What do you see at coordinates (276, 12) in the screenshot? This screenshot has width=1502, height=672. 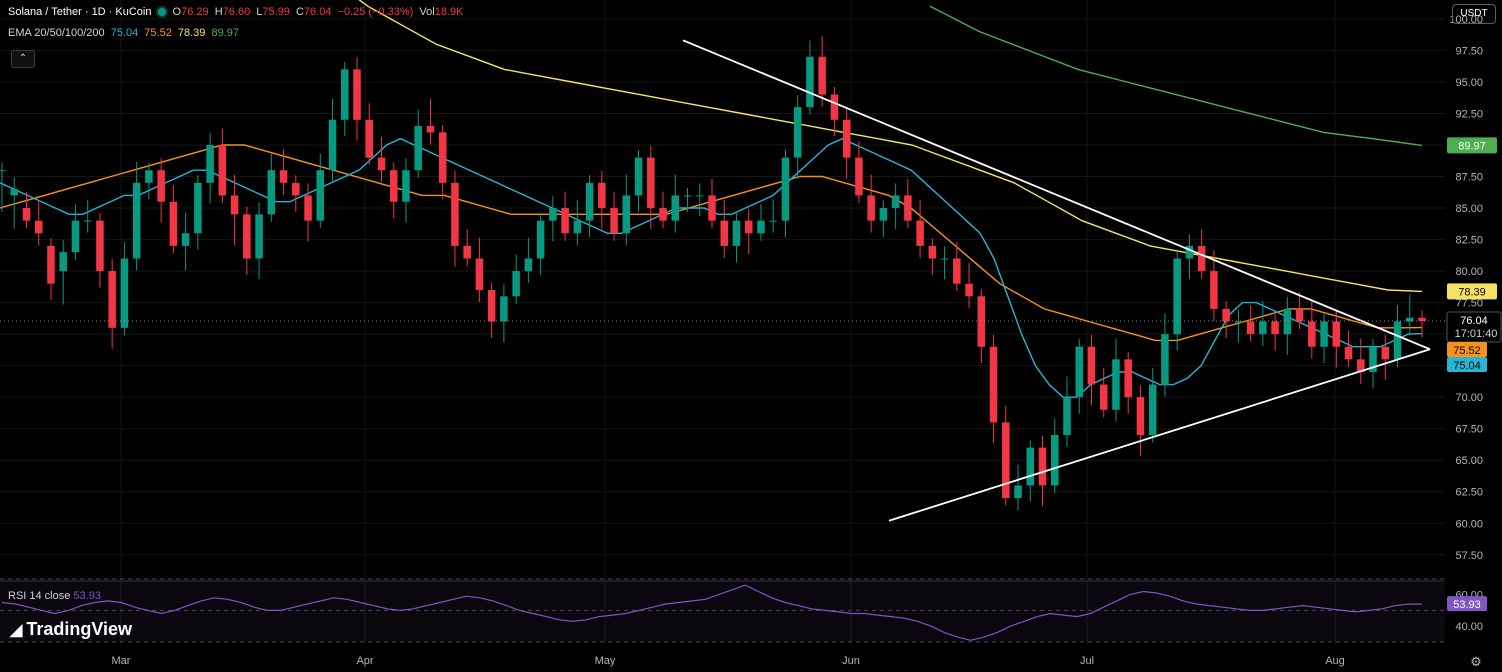 I see `low-value: 75.99` at bounding box center [276, 12].